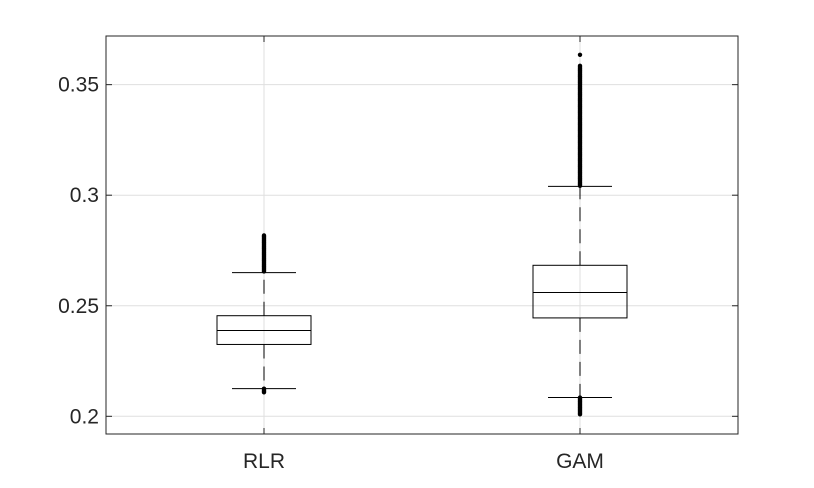  What do you see at coordinates (84, 416) in the screenshot?
I see `y-tick-label: 0.2` at bounding box center [84, 416].